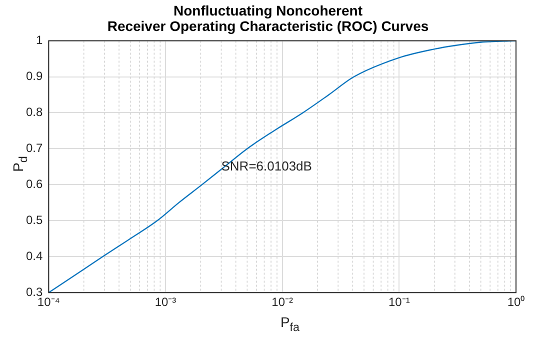 The image size is (560, 337). I want to click on x-tick-label: 10⁰, so click(516, 302).